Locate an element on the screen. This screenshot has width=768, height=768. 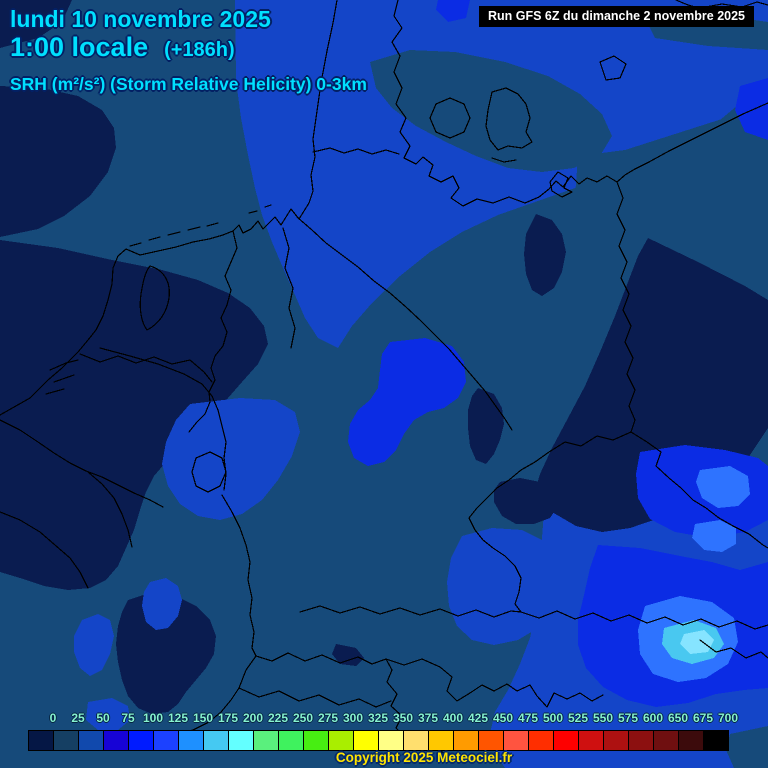
border-germany-poland is located at coordinates (626, 307).